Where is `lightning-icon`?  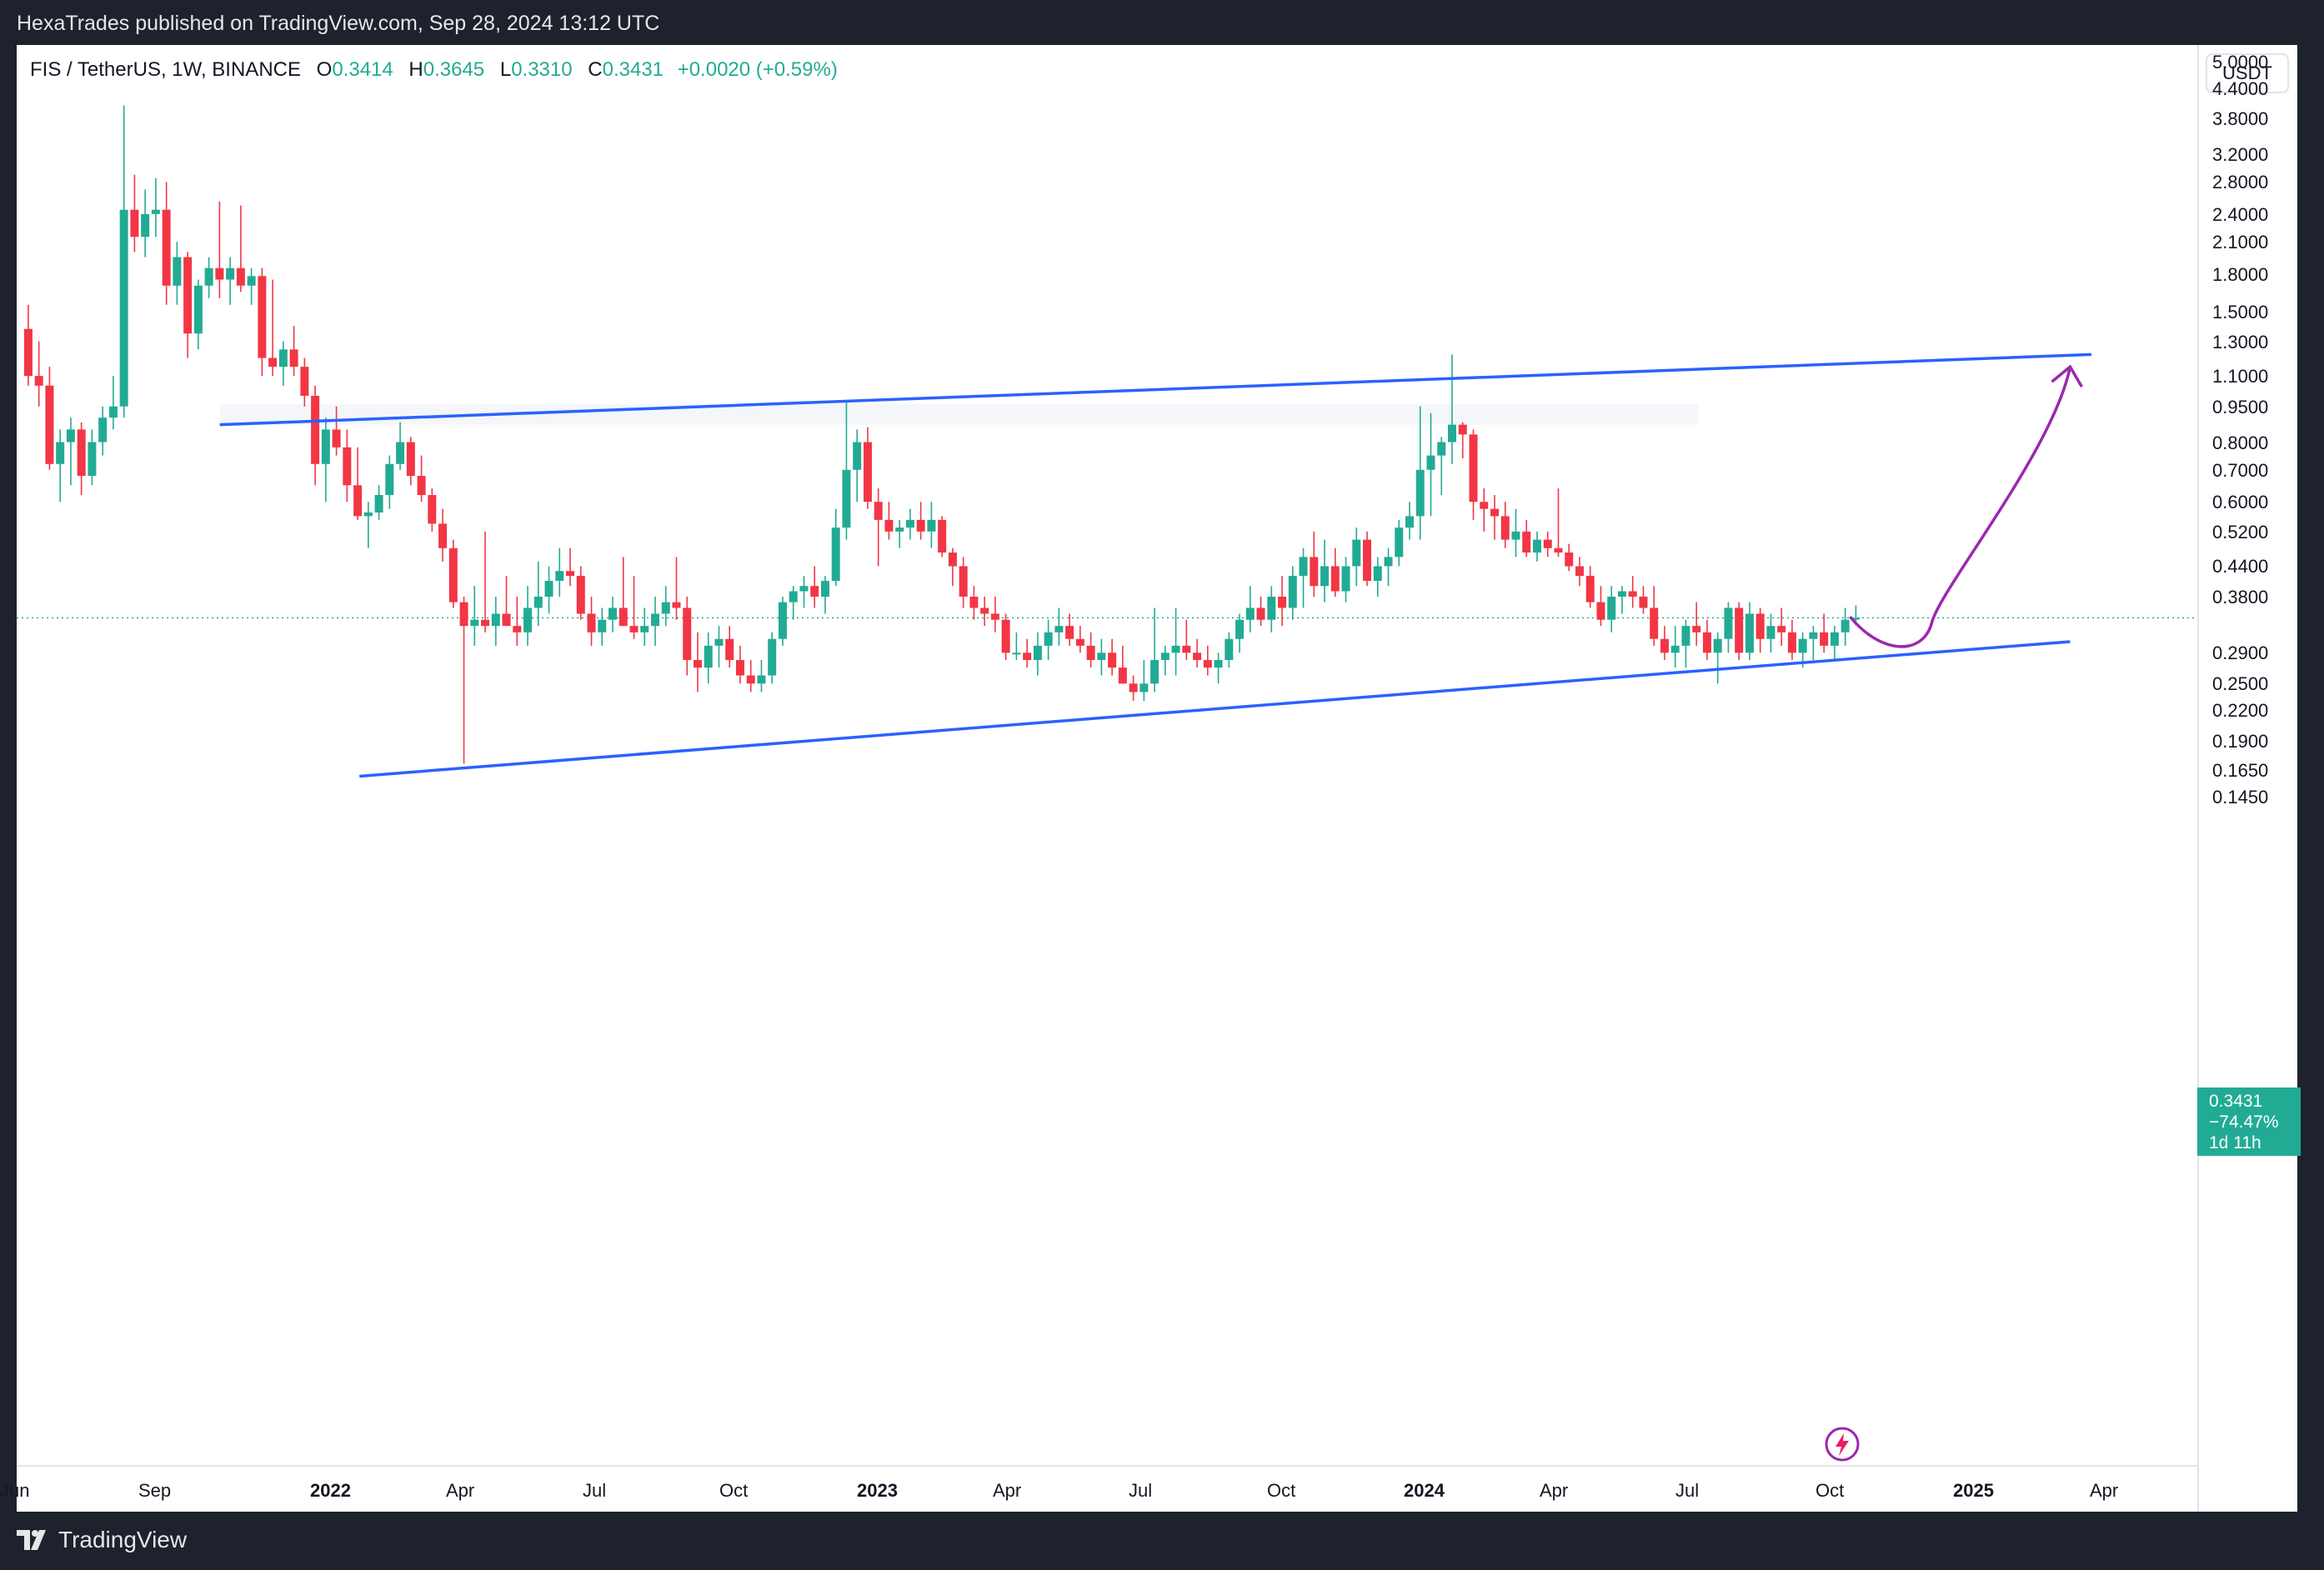
lightning-icon is located at coordinates (1843, 1444).